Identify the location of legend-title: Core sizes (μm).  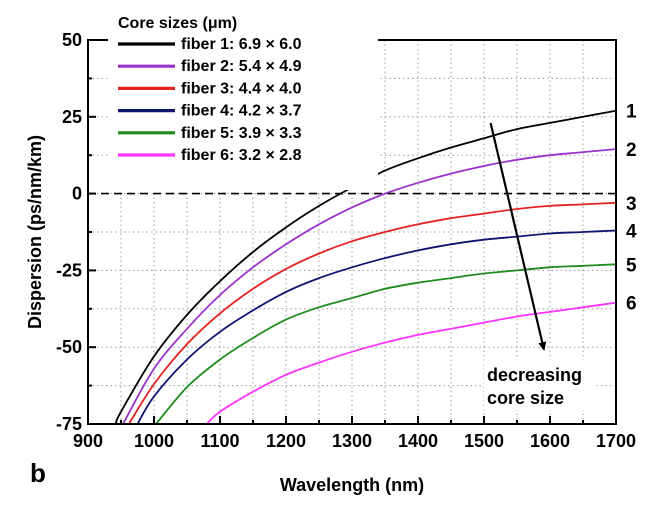
(177, 23).